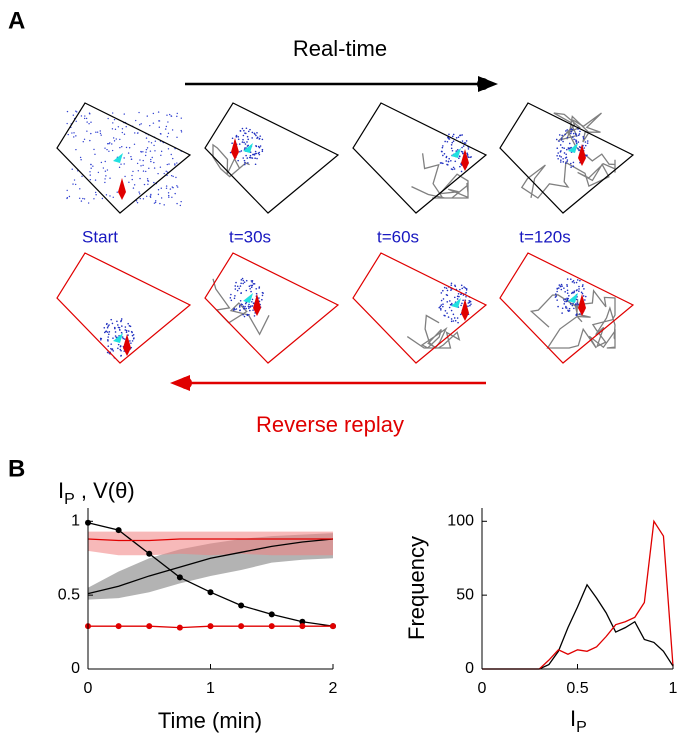  What do you see at coordinates (340, 48) in the screenshot?
I see `arrow-label: Real-time` at bounding box center [340, 48].